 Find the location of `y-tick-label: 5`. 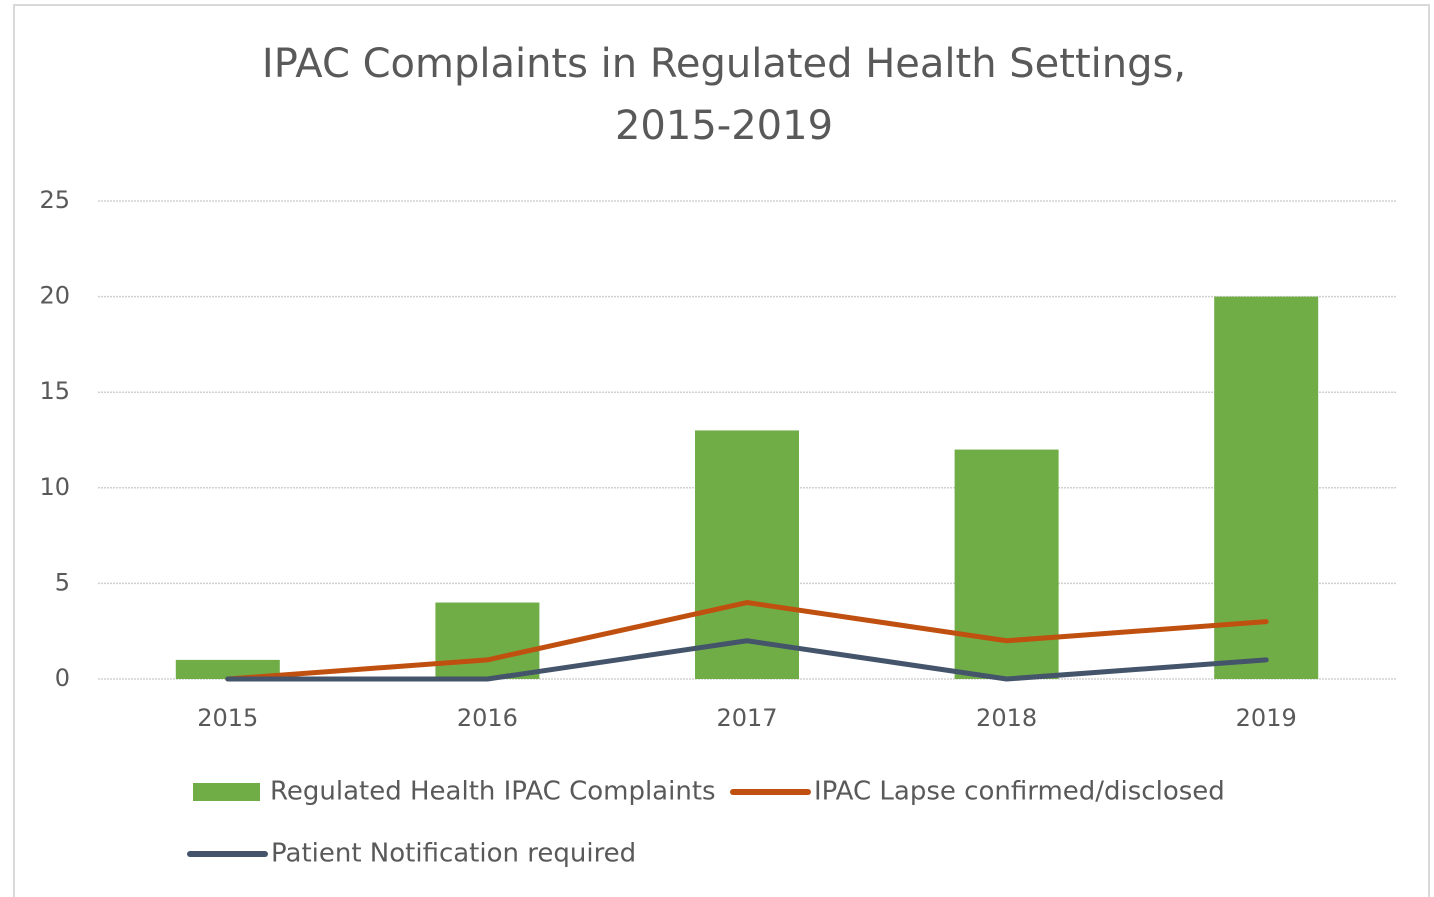

y-tick-label: 5 is located at coordinates (62, 582).